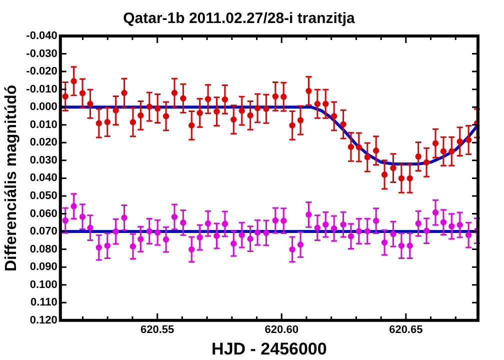  I want to click on y-tick-label: 0.070, so click(44, 232).